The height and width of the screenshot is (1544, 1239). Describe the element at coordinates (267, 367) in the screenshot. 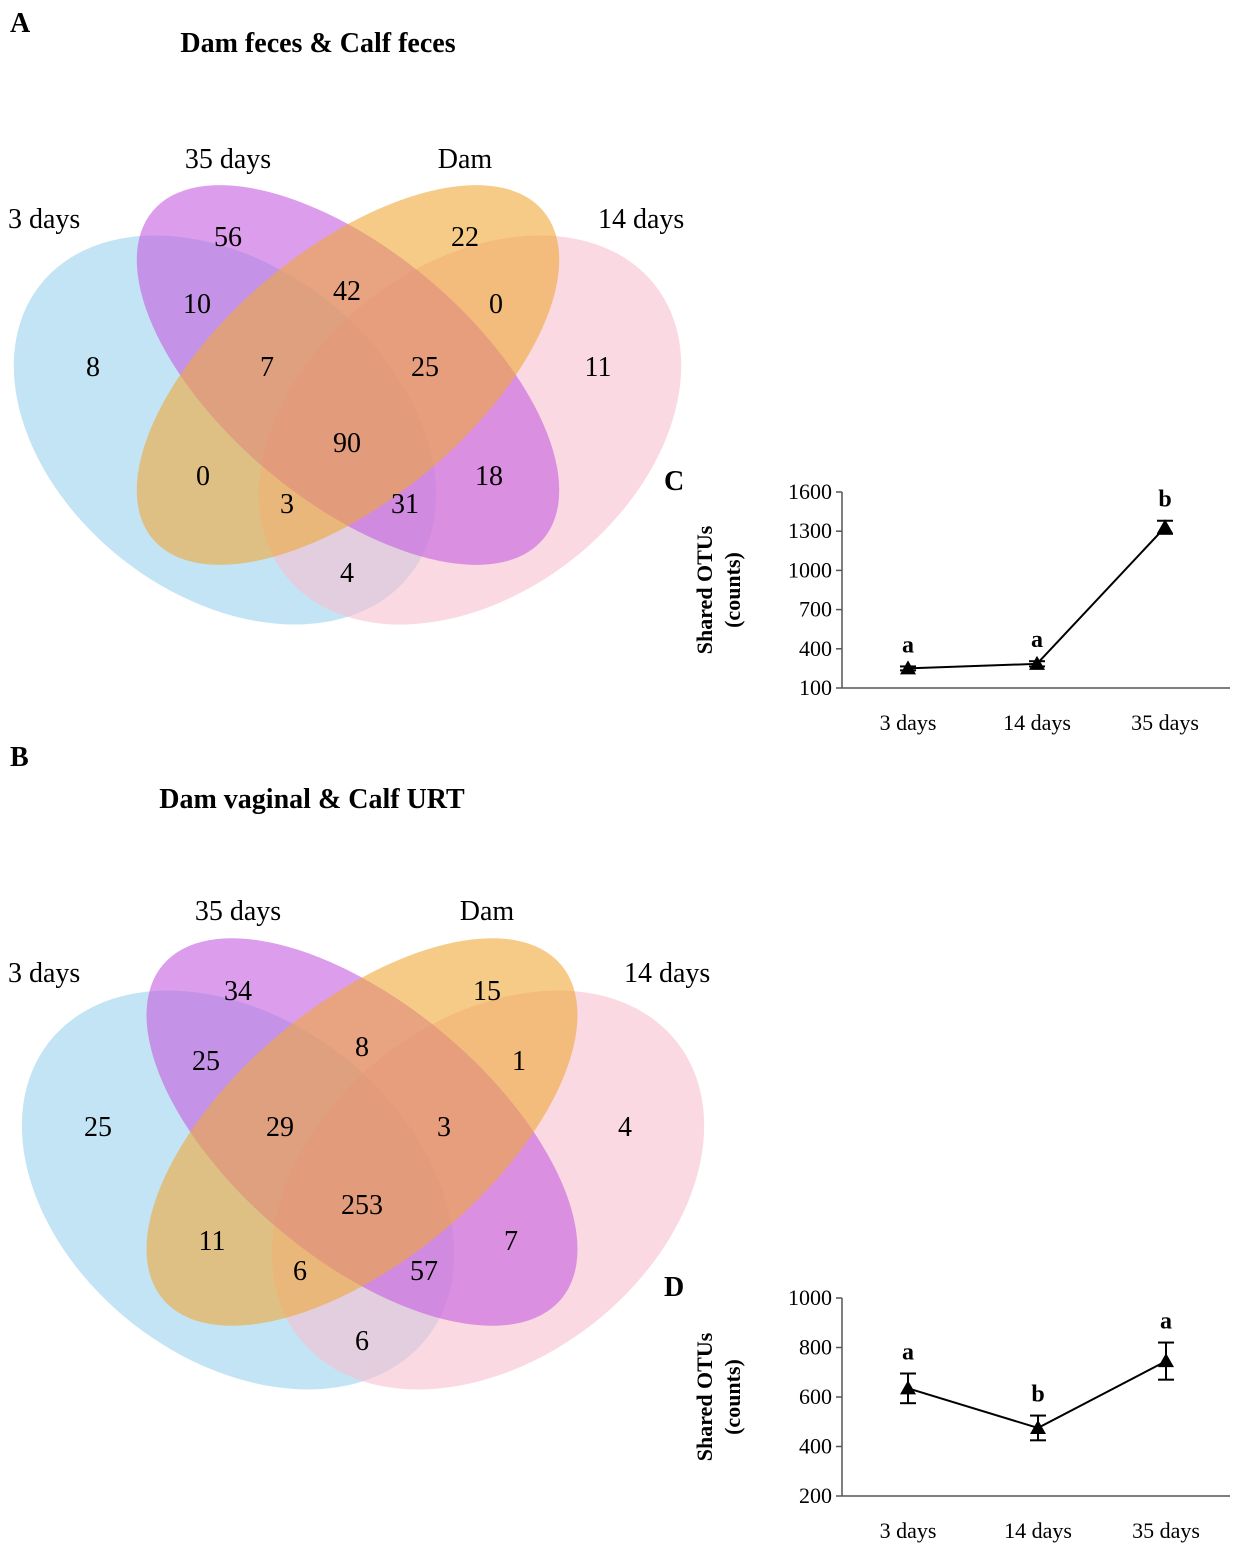

I see `venn-a-count: 7` at that location.